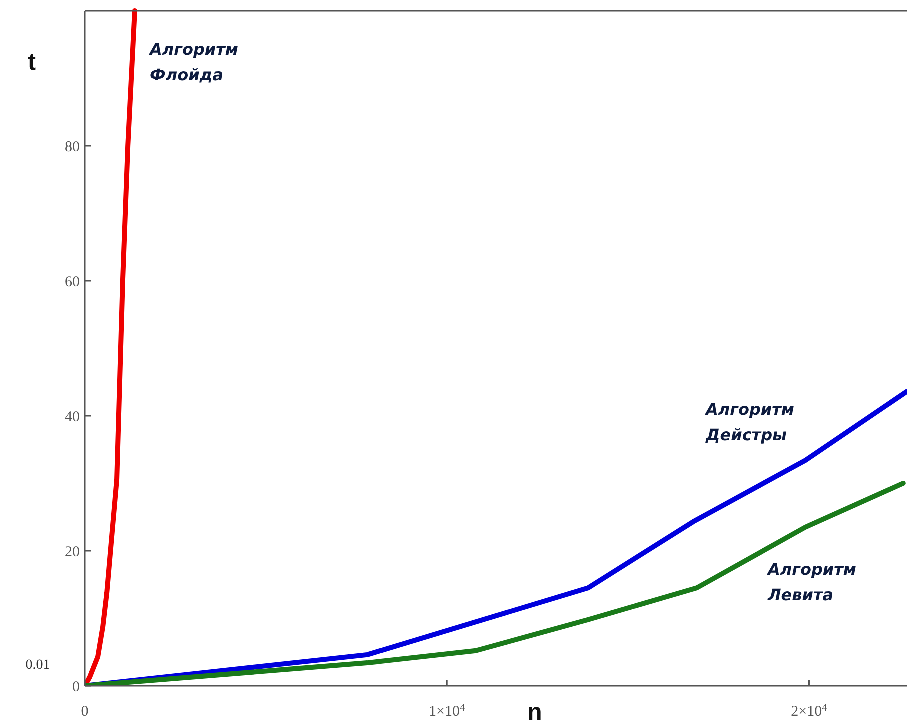 This screenshot has height=724, width=907. I want to click on series-label: Алгоритм Левита, so click(811, 582).